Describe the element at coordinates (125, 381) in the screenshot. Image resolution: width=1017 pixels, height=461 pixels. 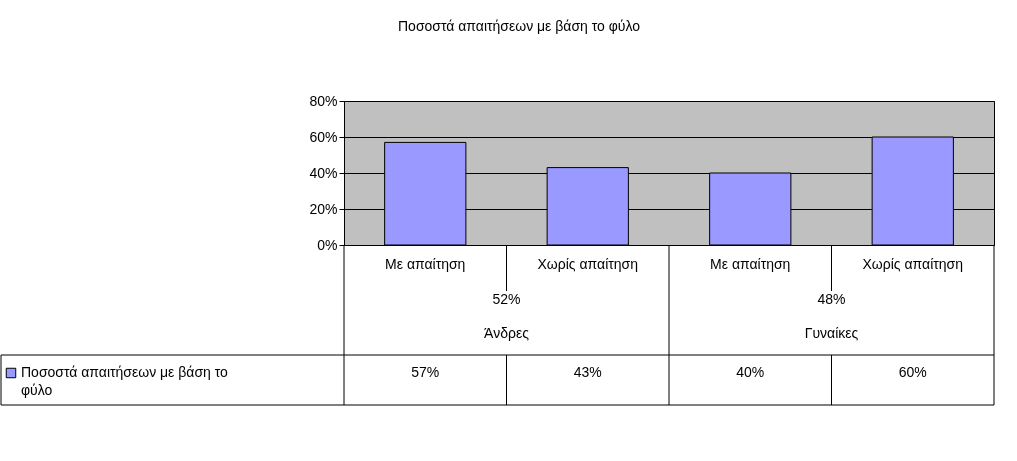
I see `legend-label: Ποσοστά απαιτήσεων με βάση το φύλο` at that location.